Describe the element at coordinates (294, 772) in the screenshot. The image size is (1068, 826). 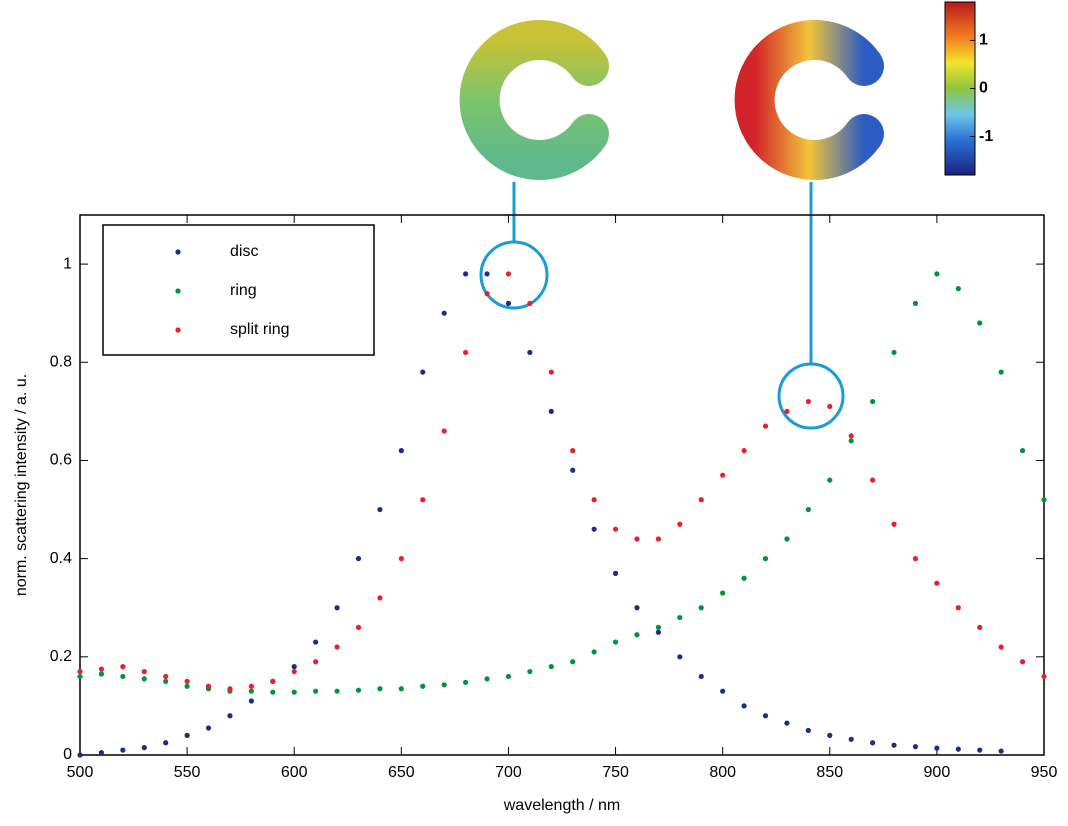
I see `x-tick-label: 600` at that location.